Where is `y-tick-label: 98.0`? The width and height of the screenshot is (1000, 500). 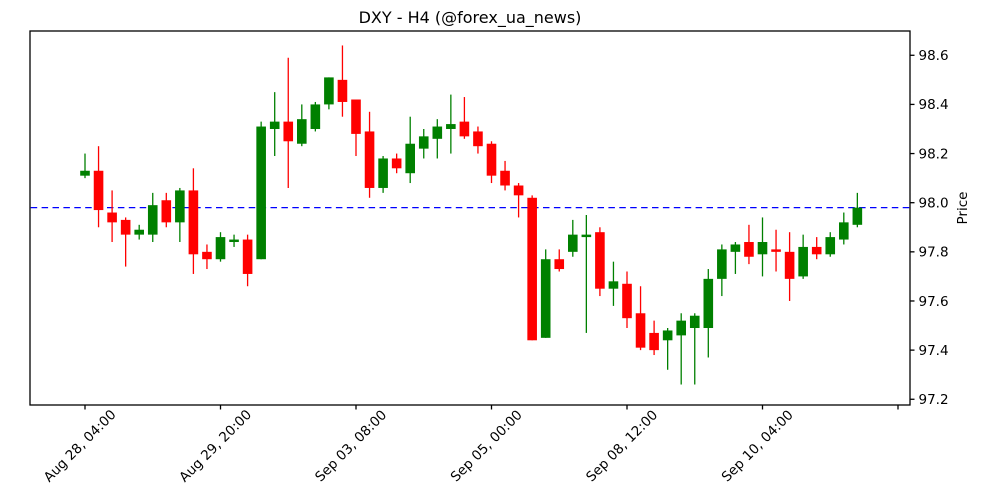 y-tick-label: 98.0 is located at coordinates (934, 204).